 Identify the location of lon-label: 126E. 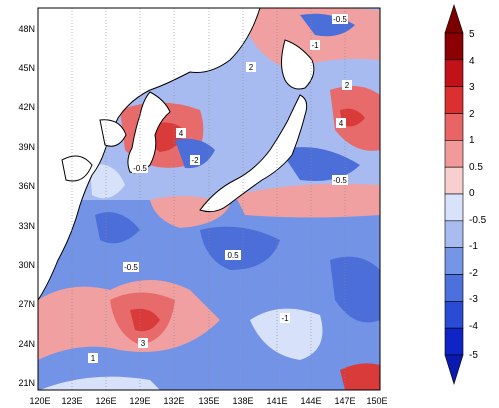
(105, 401).